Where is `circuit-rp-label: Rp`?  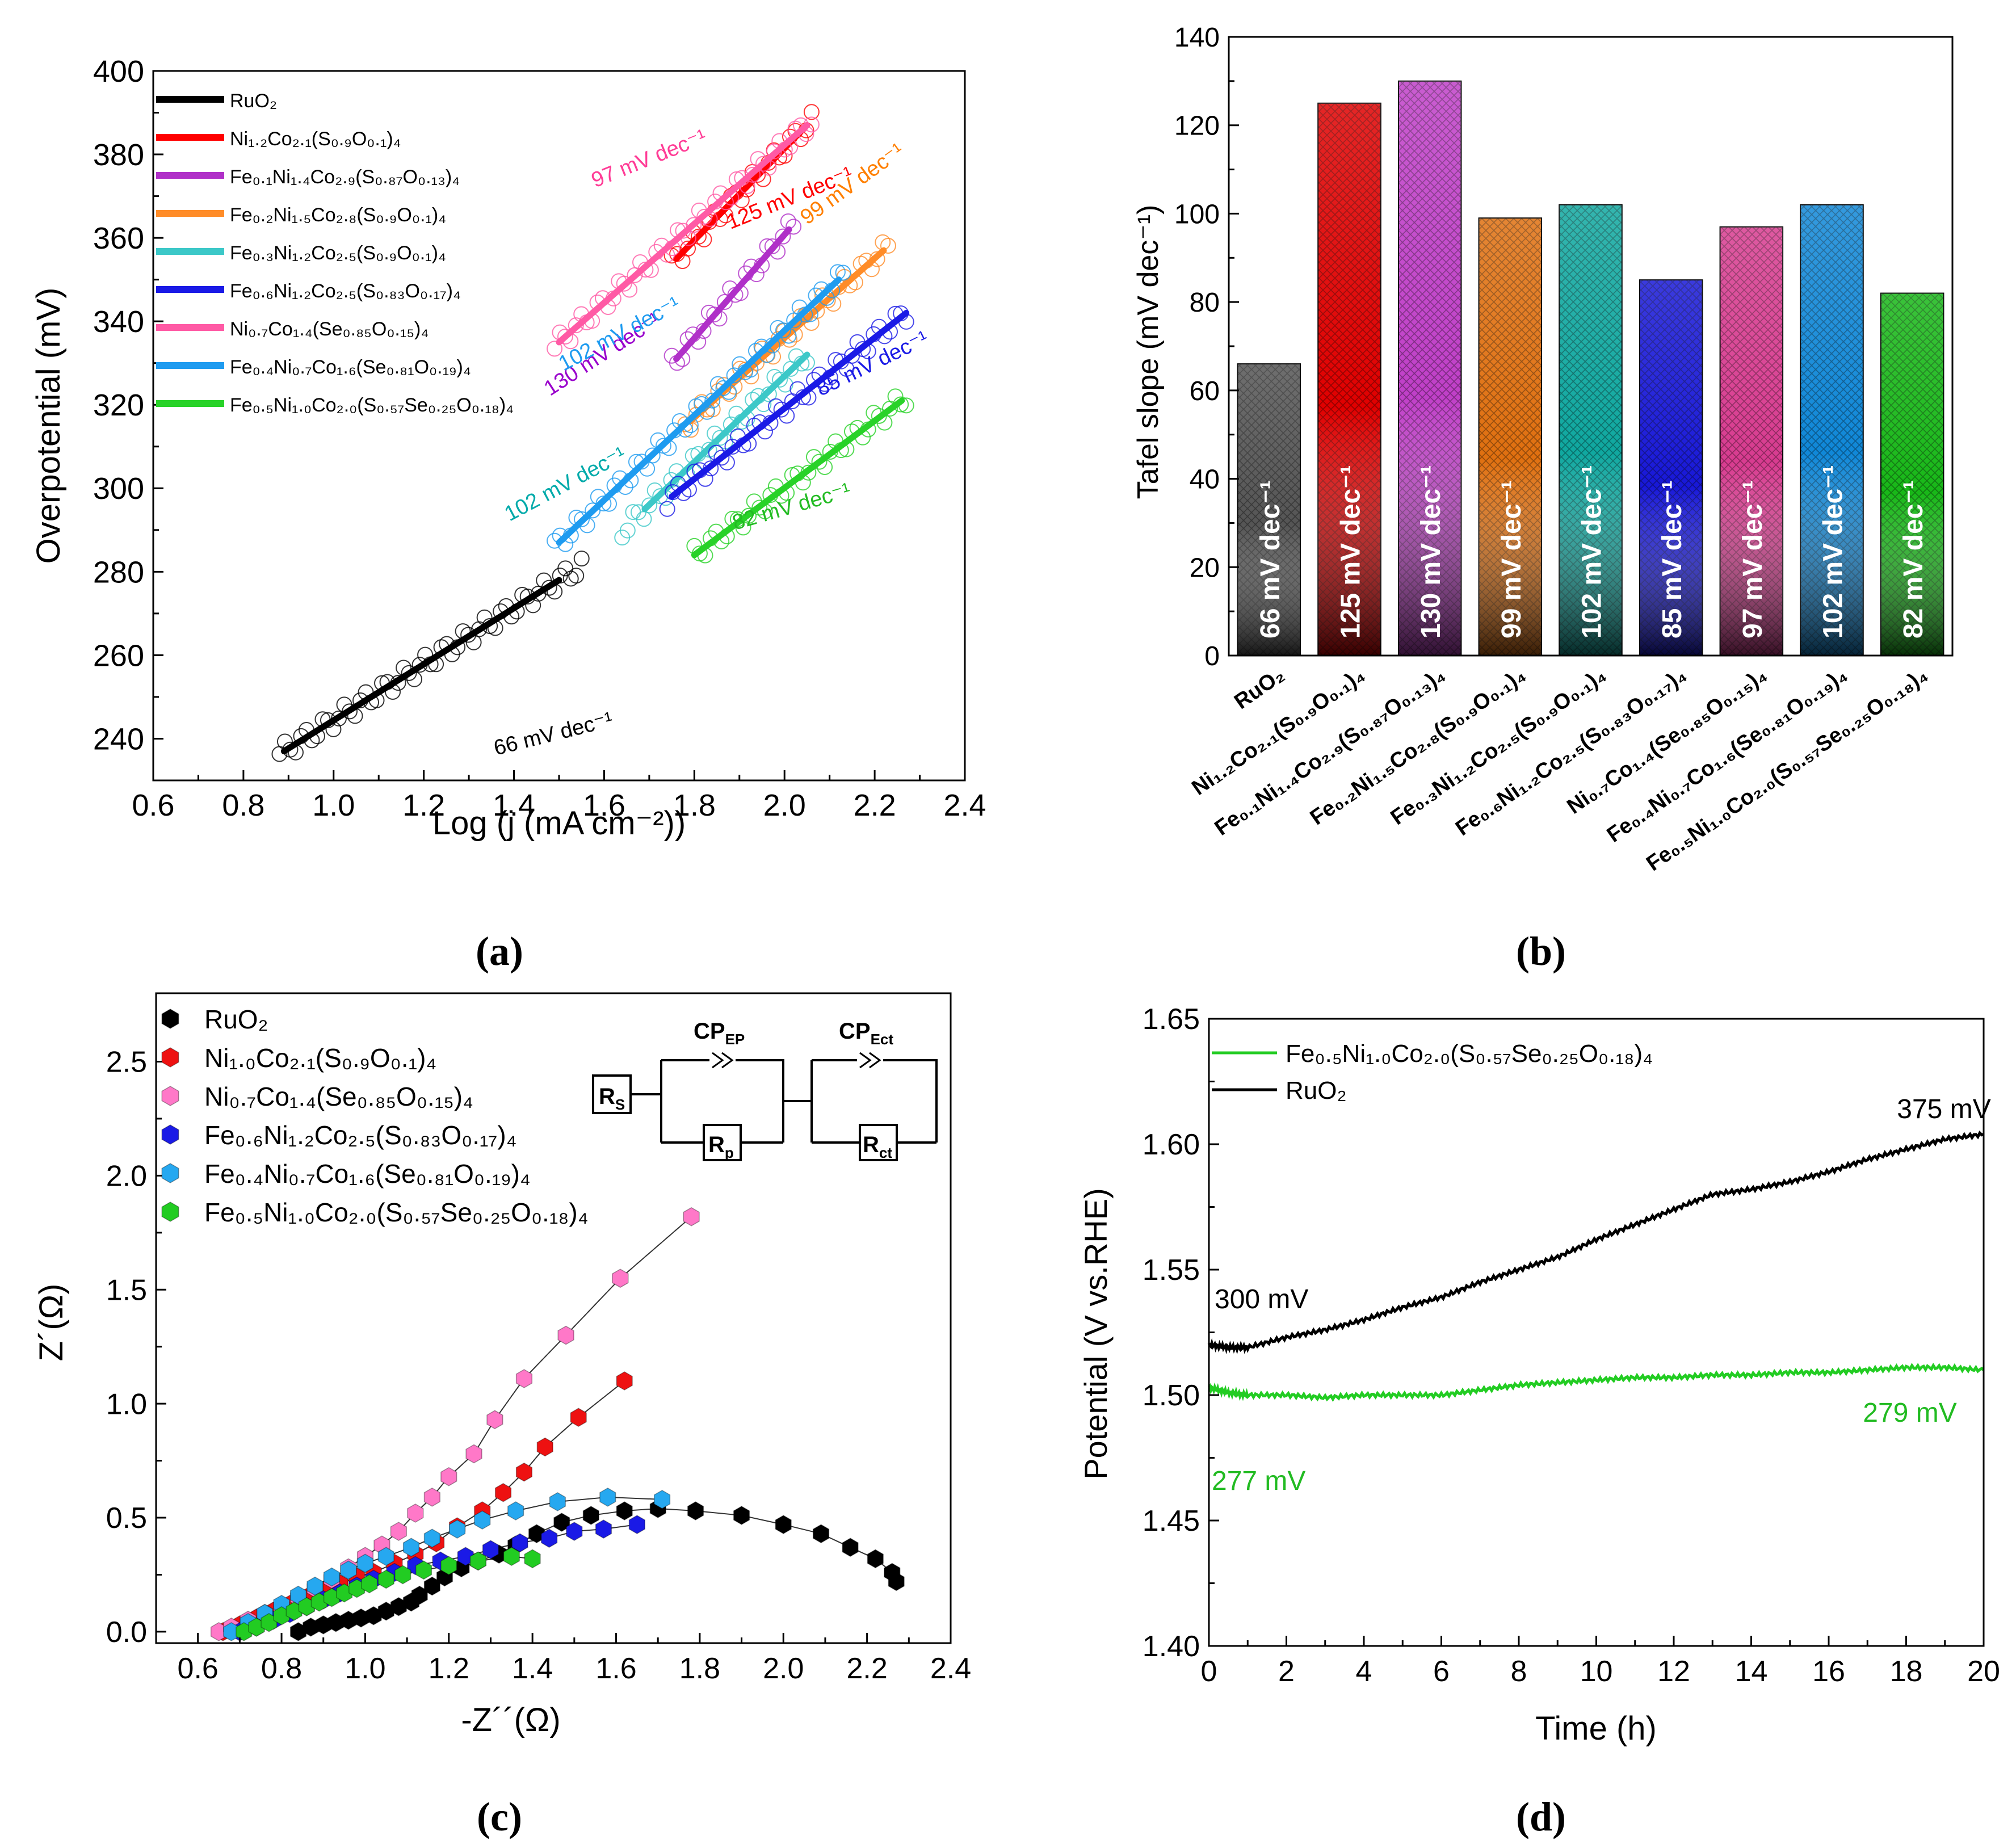 circuit-rp-label: Rp is located at coordinates (721, 1146).